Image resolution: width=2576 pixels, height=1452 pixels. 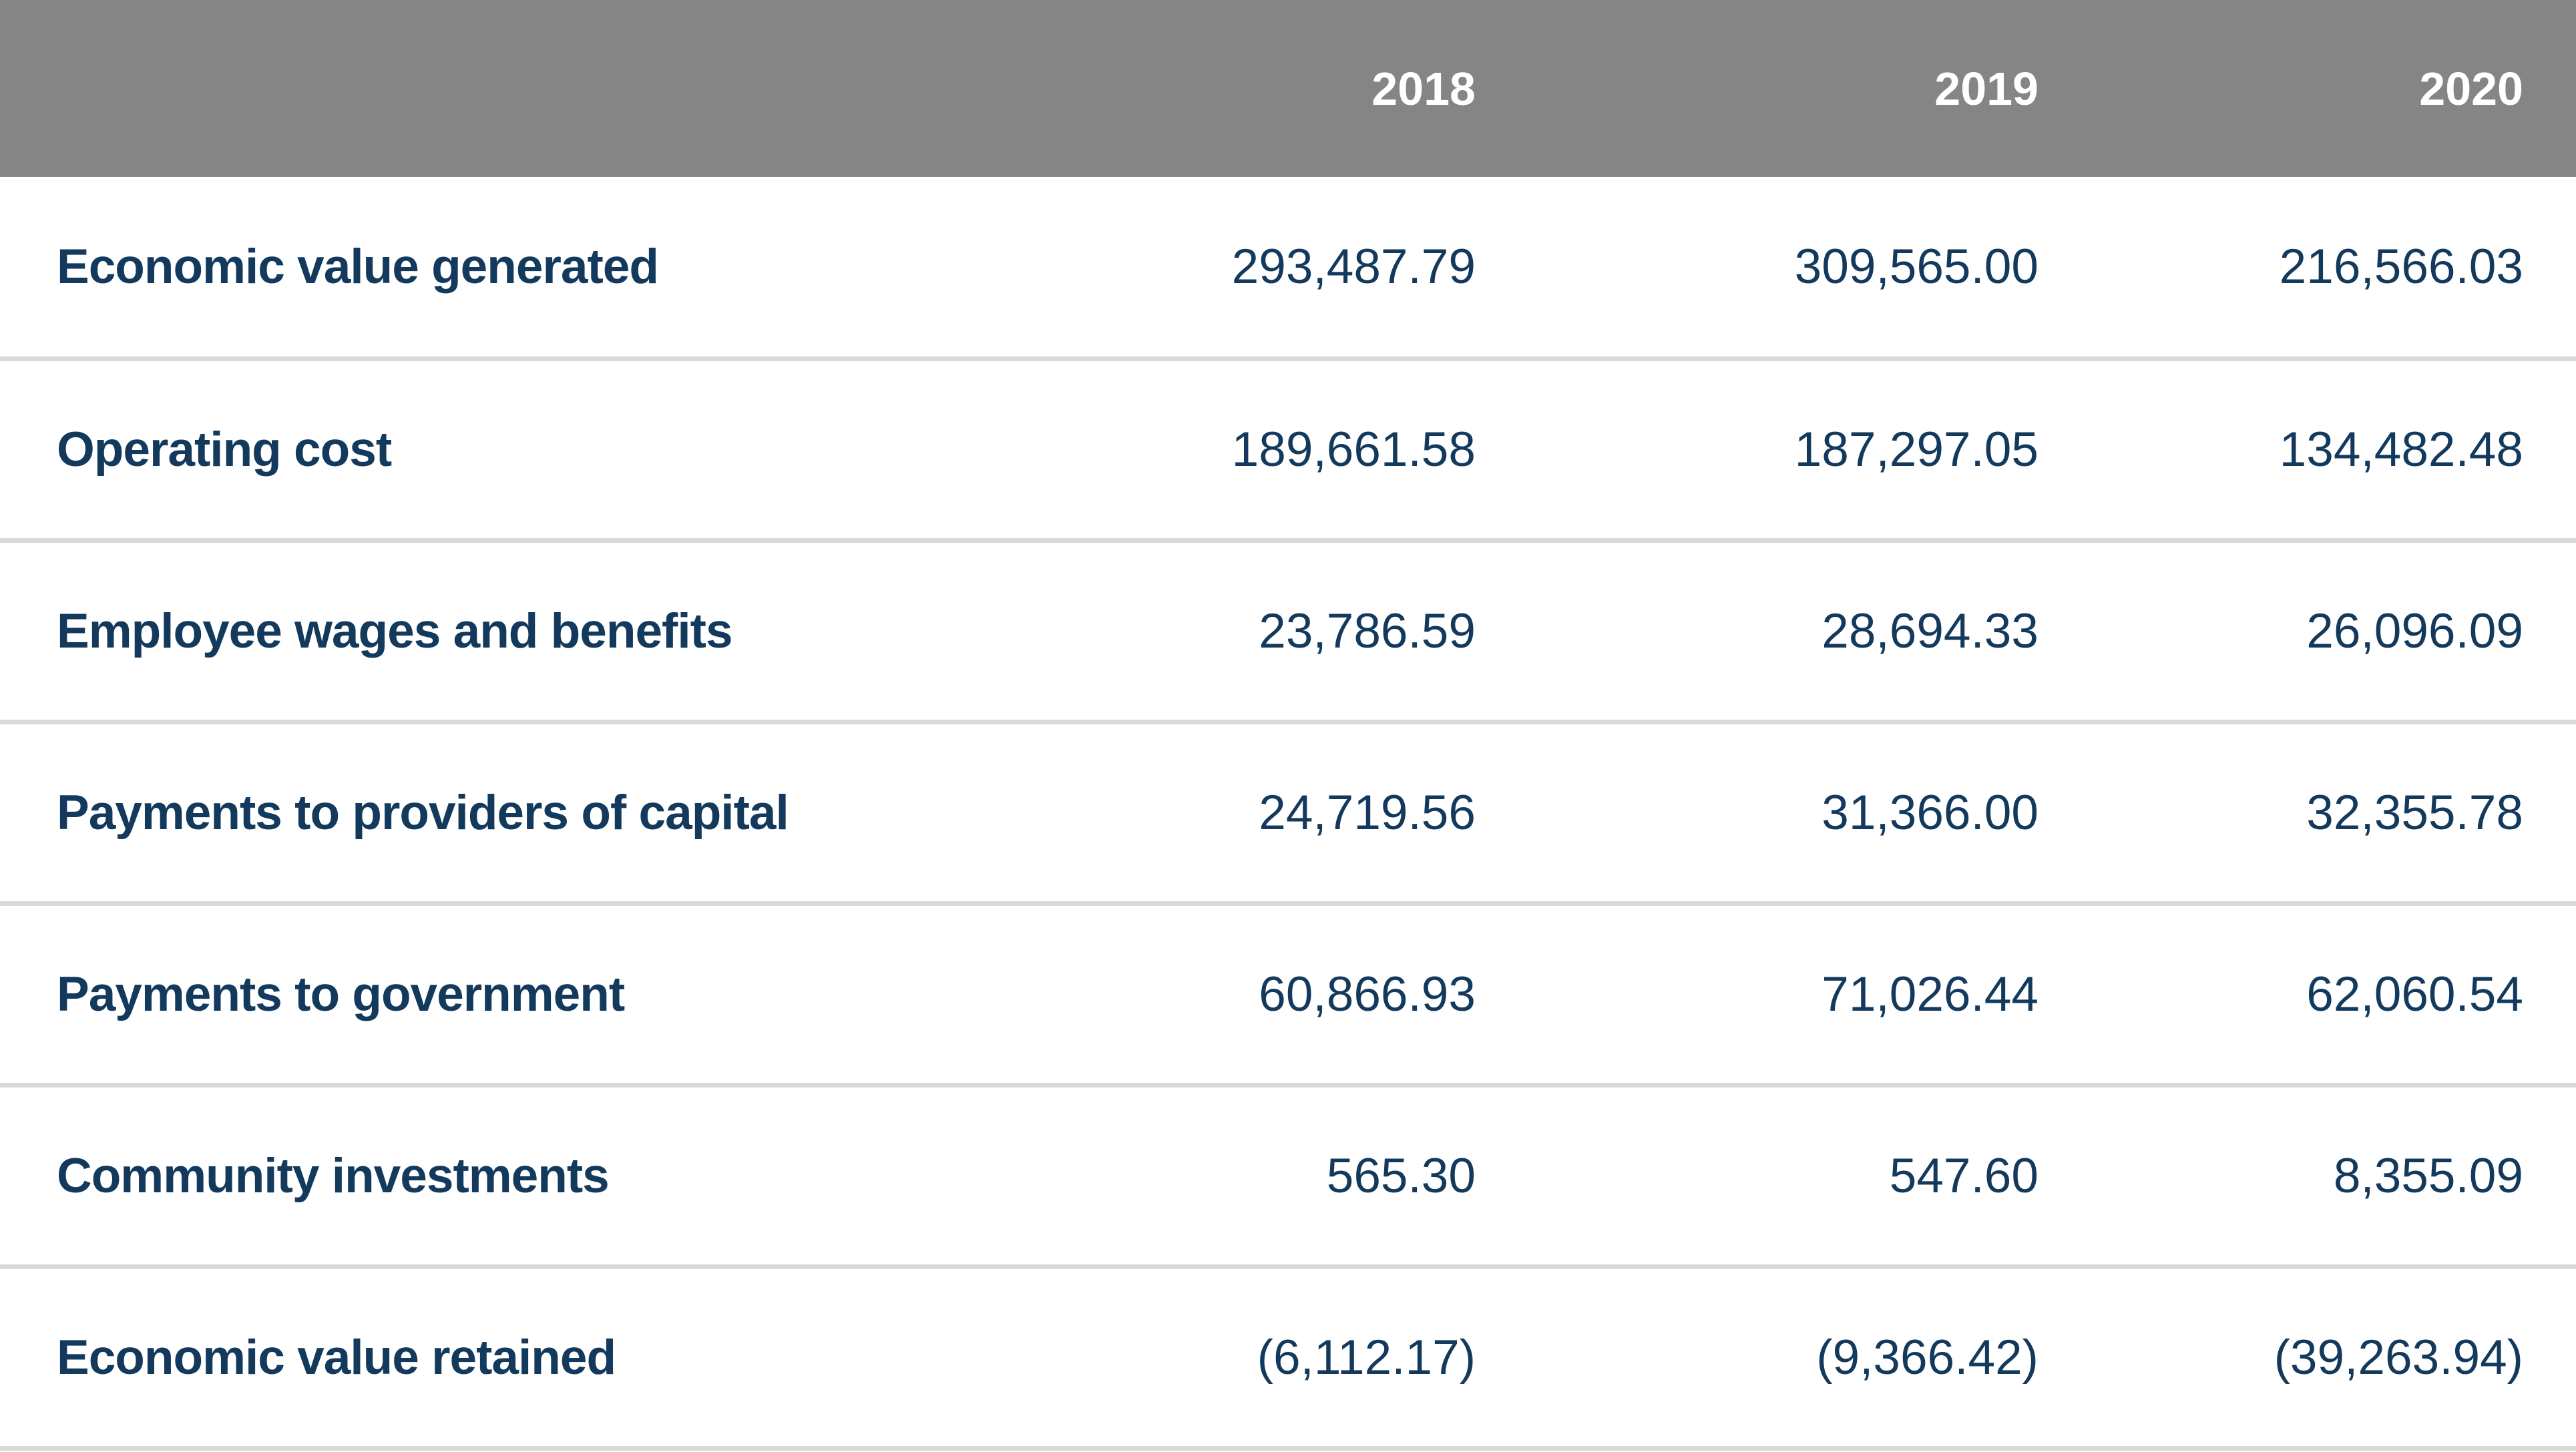 What do you see at coordinates (434, 88) in the screenshot?
I see `header-empty-cell` at bounding box center [434, 88].